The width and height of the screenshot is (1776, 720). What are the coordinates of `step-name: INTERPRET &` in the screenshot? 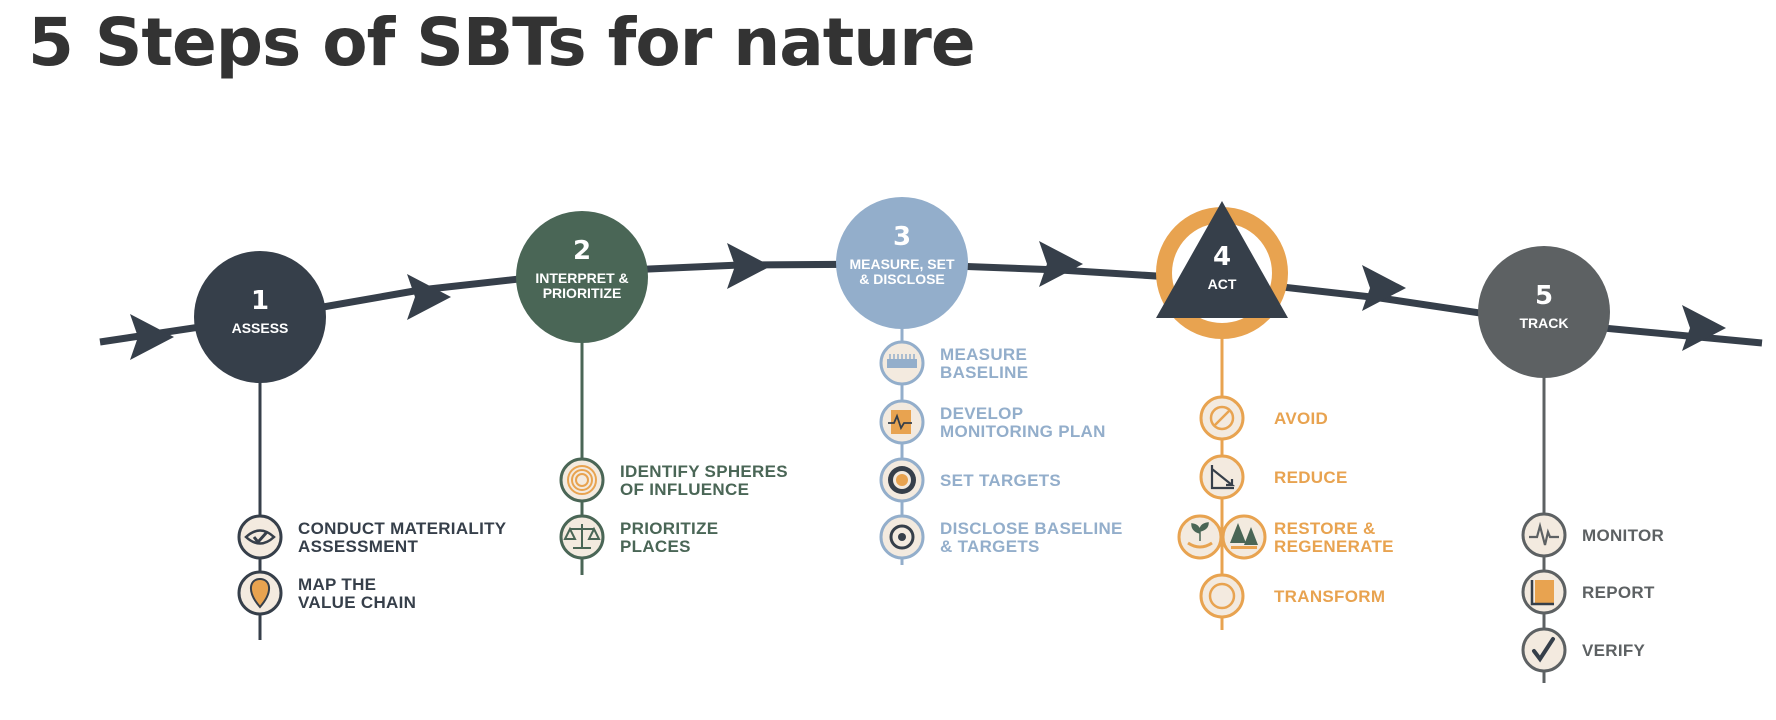 It's located at (581, 278).